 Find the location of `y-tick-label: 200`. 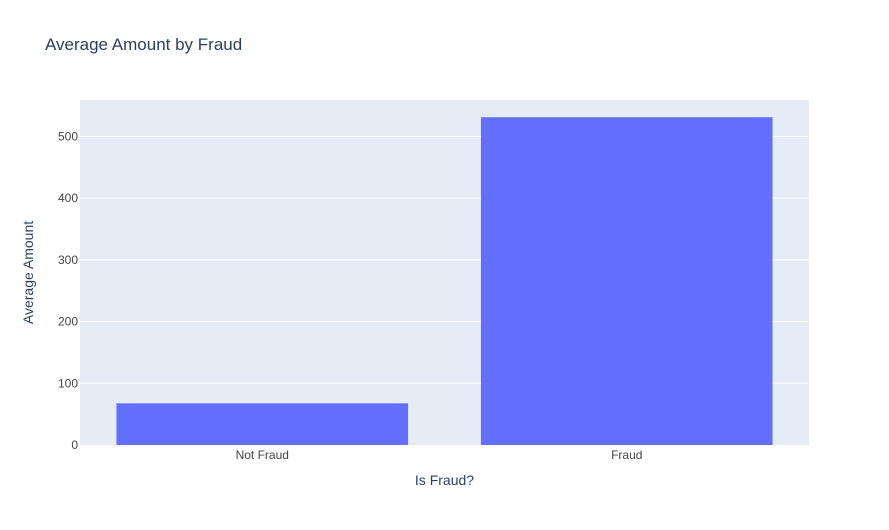

y-tick-label: 200 is located at coordinates (68, 322).